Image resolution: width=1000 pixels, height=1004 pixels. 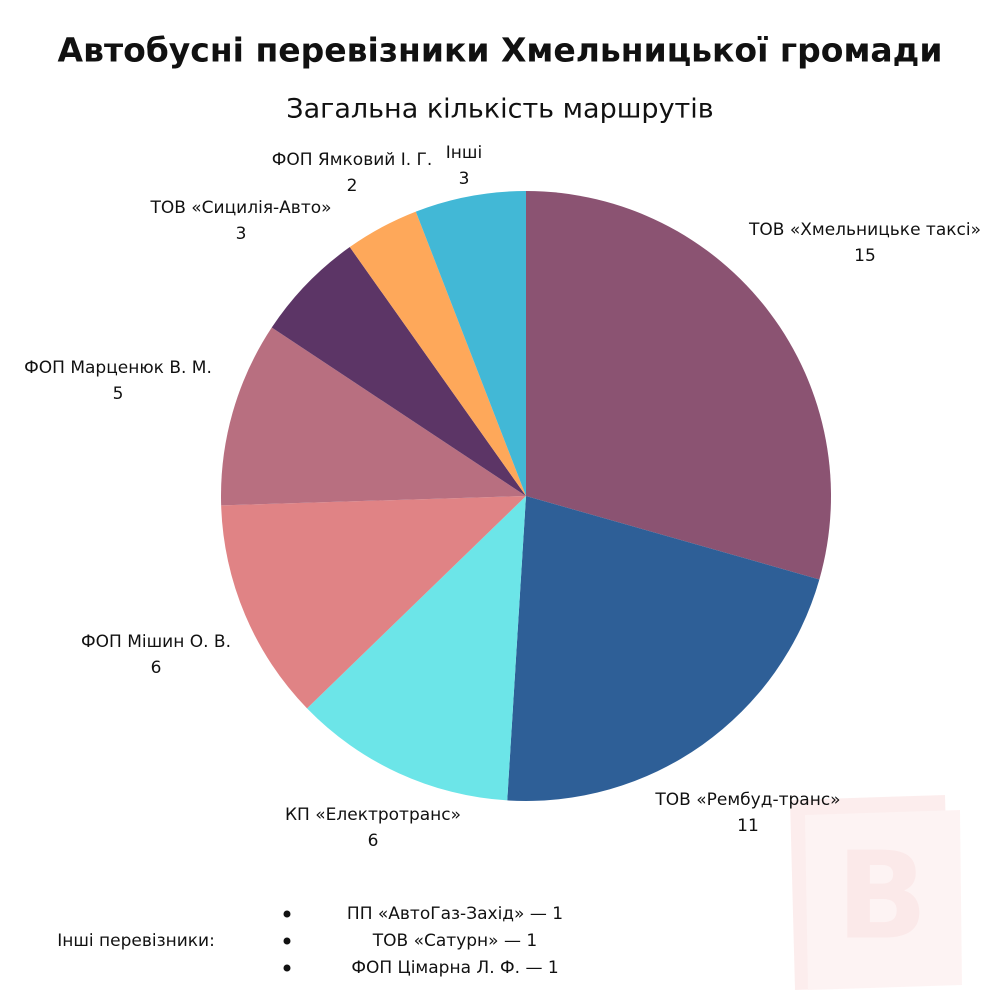 I want to click on slice-label: ФОП Марценюк В. М., so click(x=118, y=368).